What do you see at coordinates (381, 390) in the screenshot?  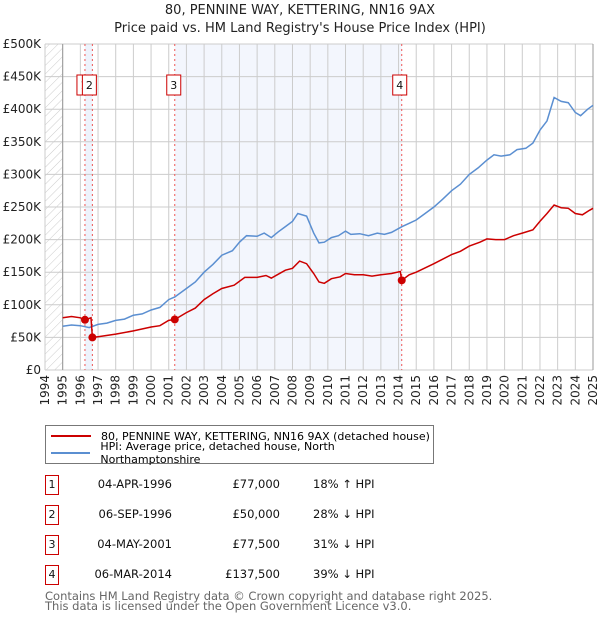 I see `x-tick-label: 2013` at bounding box center [381, 390].